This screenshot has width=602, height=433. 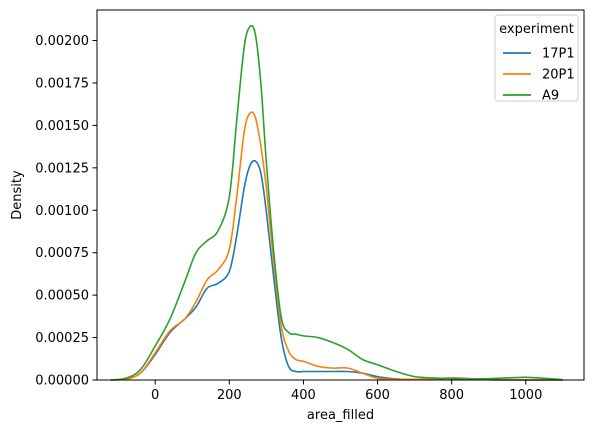 I want to click on x-axis-label: area_filled, so click(x=340, y=415).